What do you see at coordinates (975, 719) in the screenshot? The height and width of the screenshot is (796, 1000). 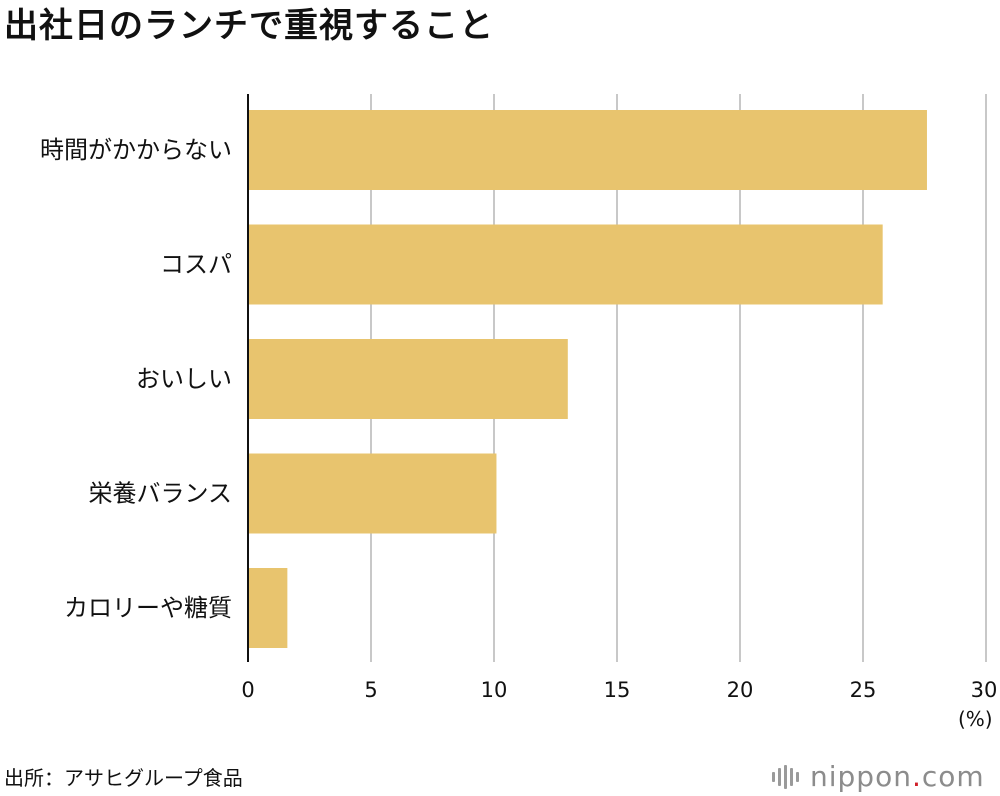 I see `x-axis-unit-label: (%)` at bounding box center [975, 719].